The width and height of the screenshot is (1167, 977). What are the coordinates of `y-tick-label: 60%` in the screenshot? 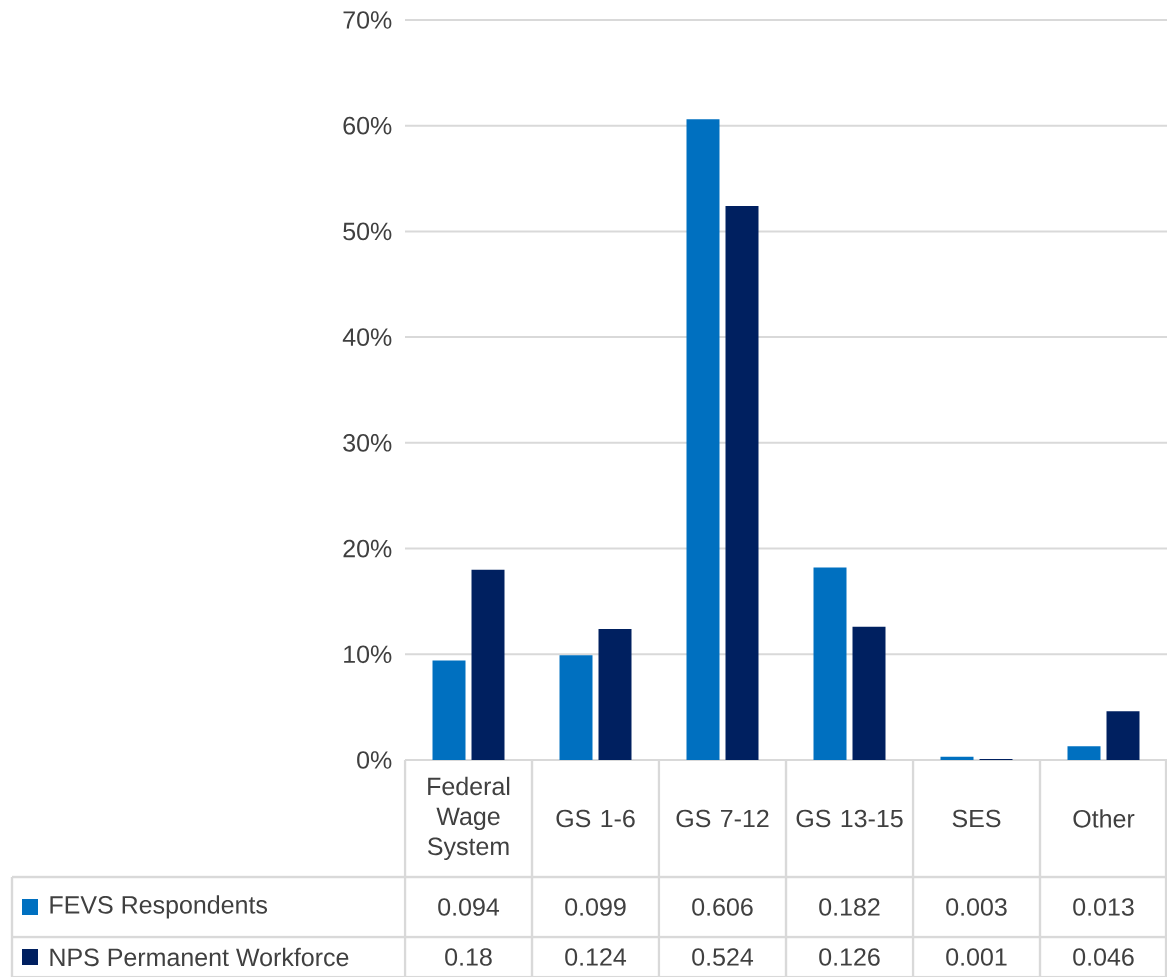 It's located at (367, 125).